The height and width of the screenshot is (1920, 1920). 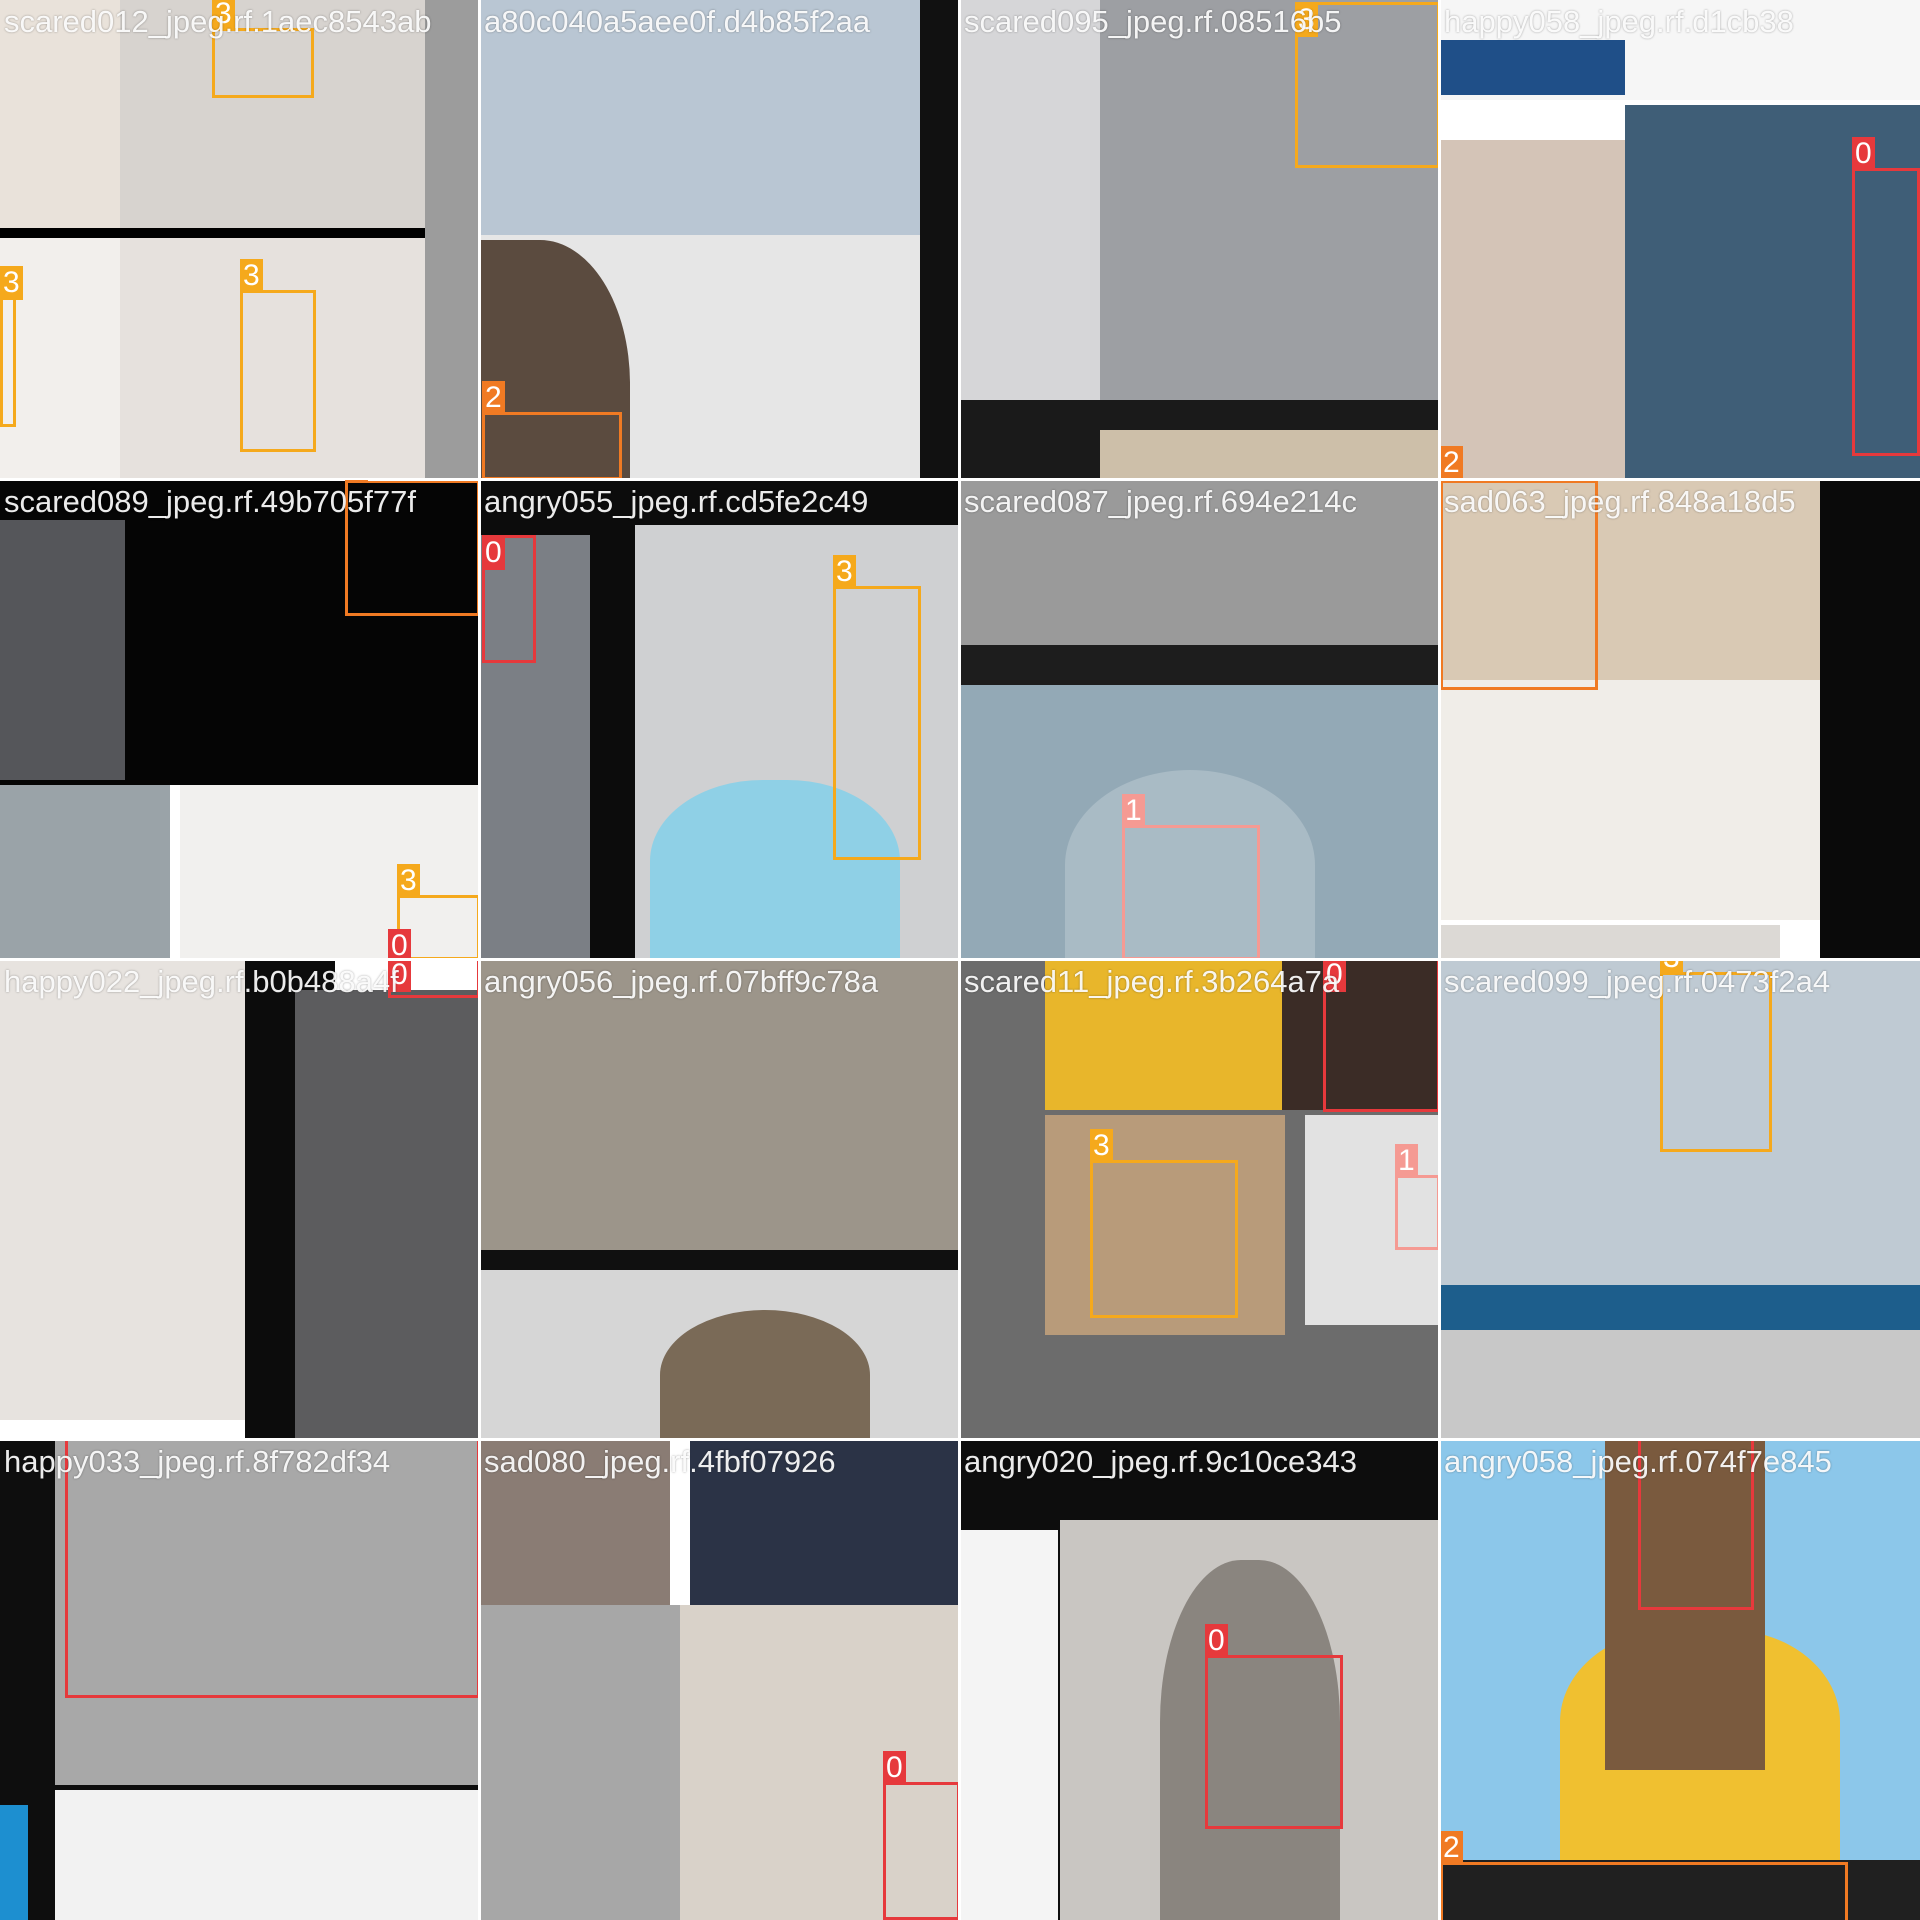 I want to click on tile-7: 1 scared087_jpeg.rf.694e214c, so click(x=1200, y=720).